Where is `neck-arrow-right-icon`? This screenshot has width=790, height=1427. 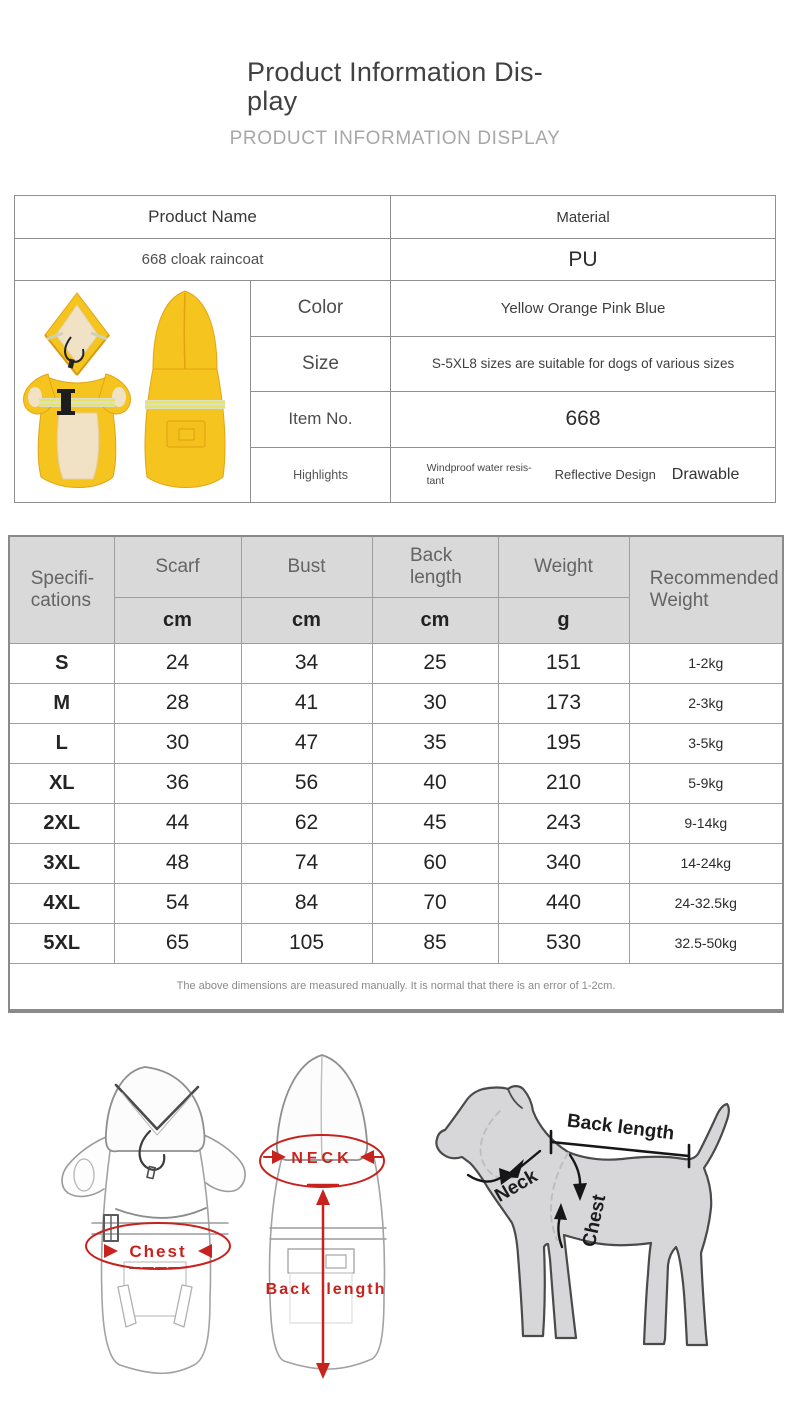 neck-arrow-right-icon is located at coordinates (367, 1157).